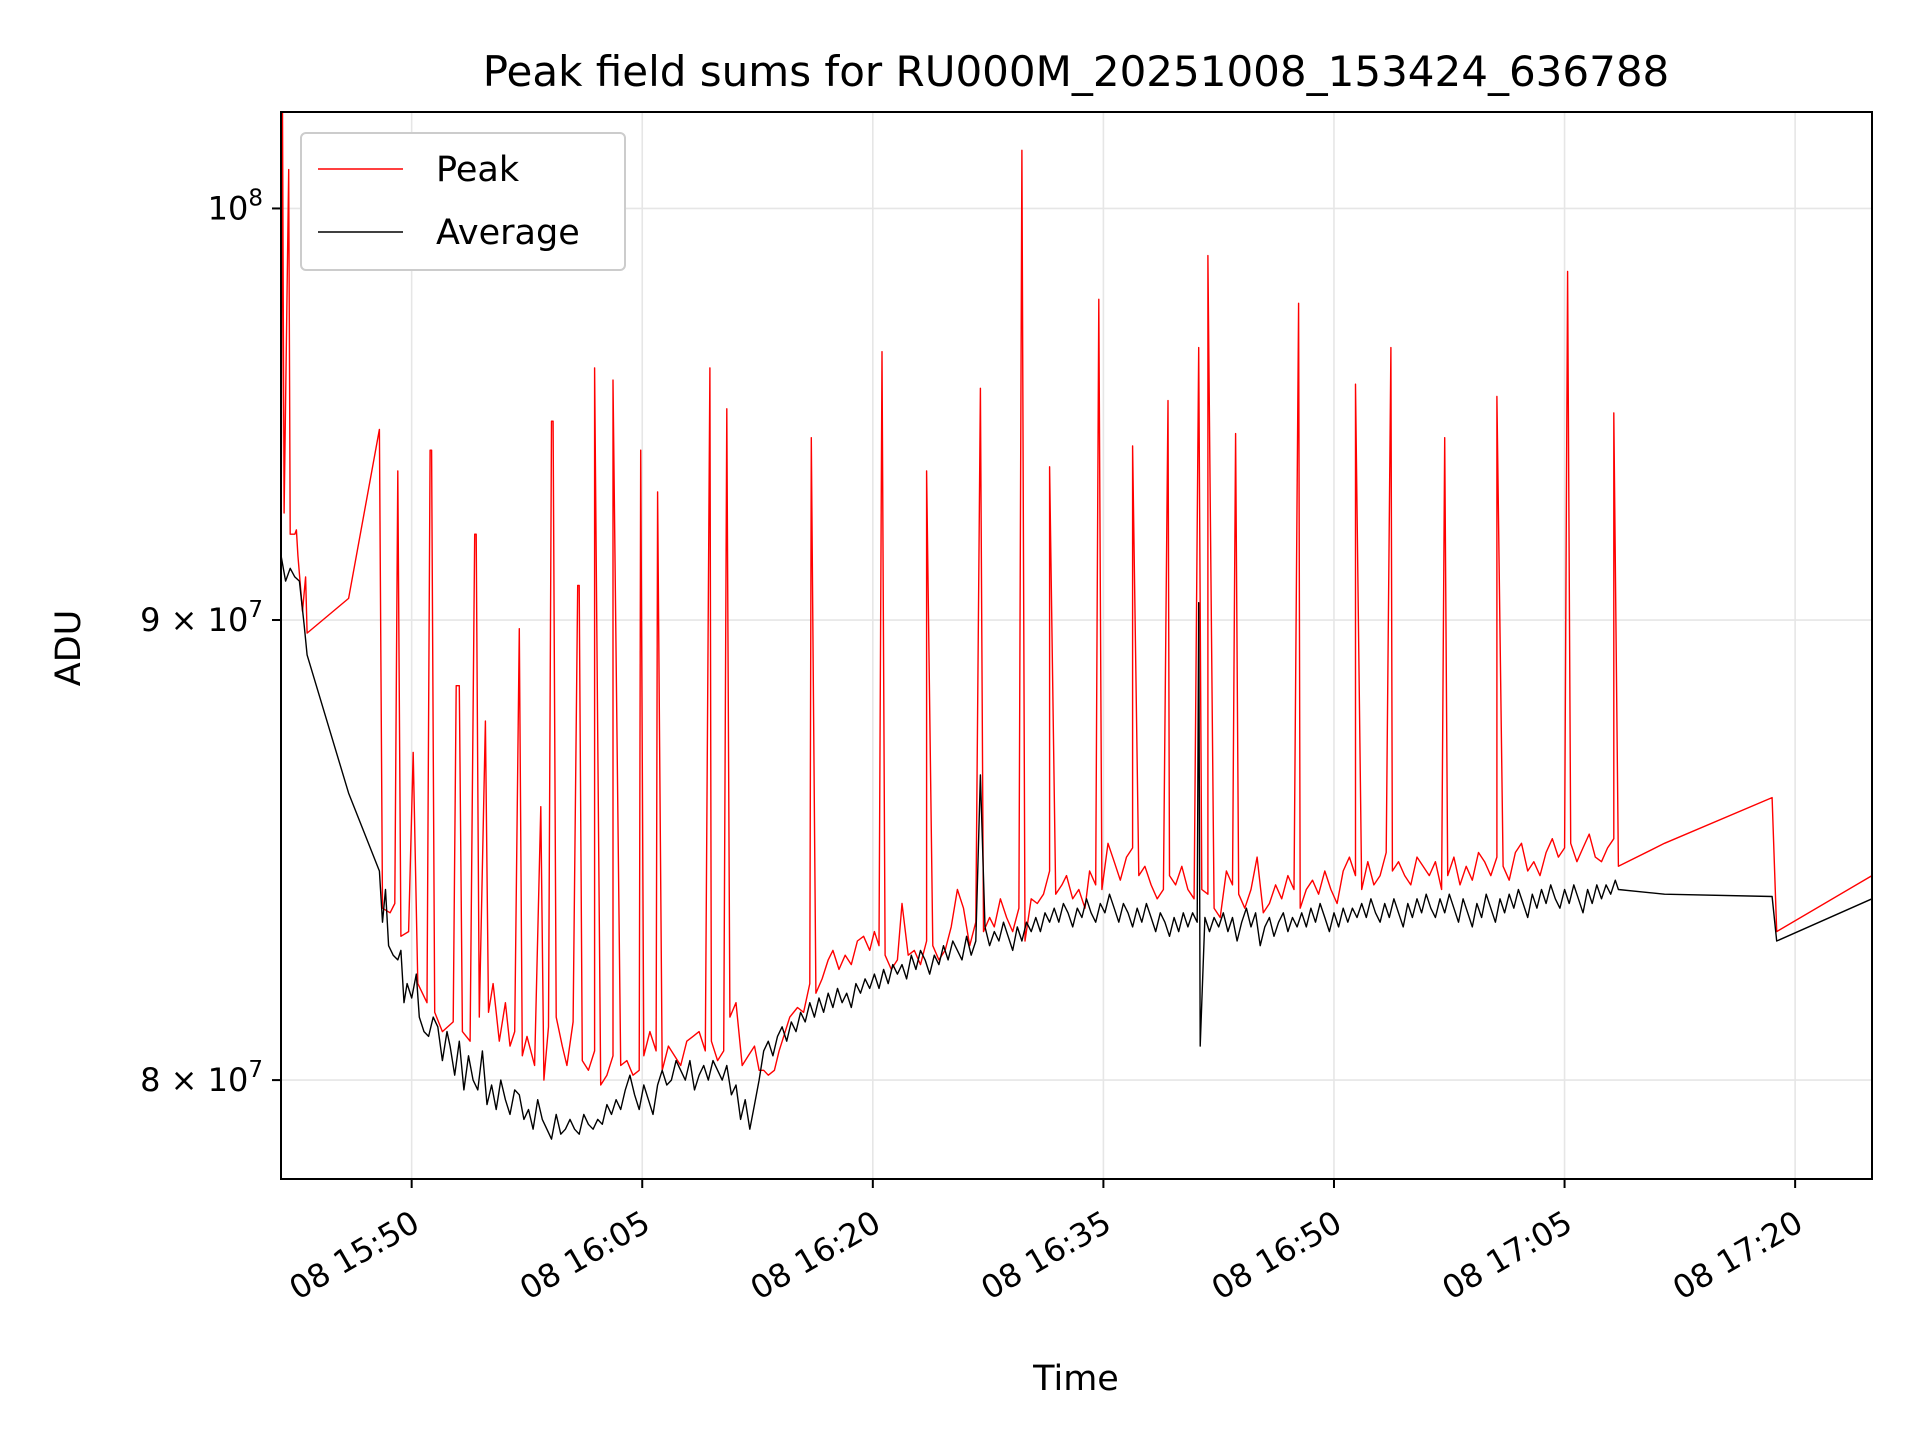 Image resolution: width=1920 pixels, height=1440 pixels. What do you see at coordinates (1507, 1255) in the screenshot?
I see `x-tick-label: 08 17:05` at bounding box center [1507, 1255].